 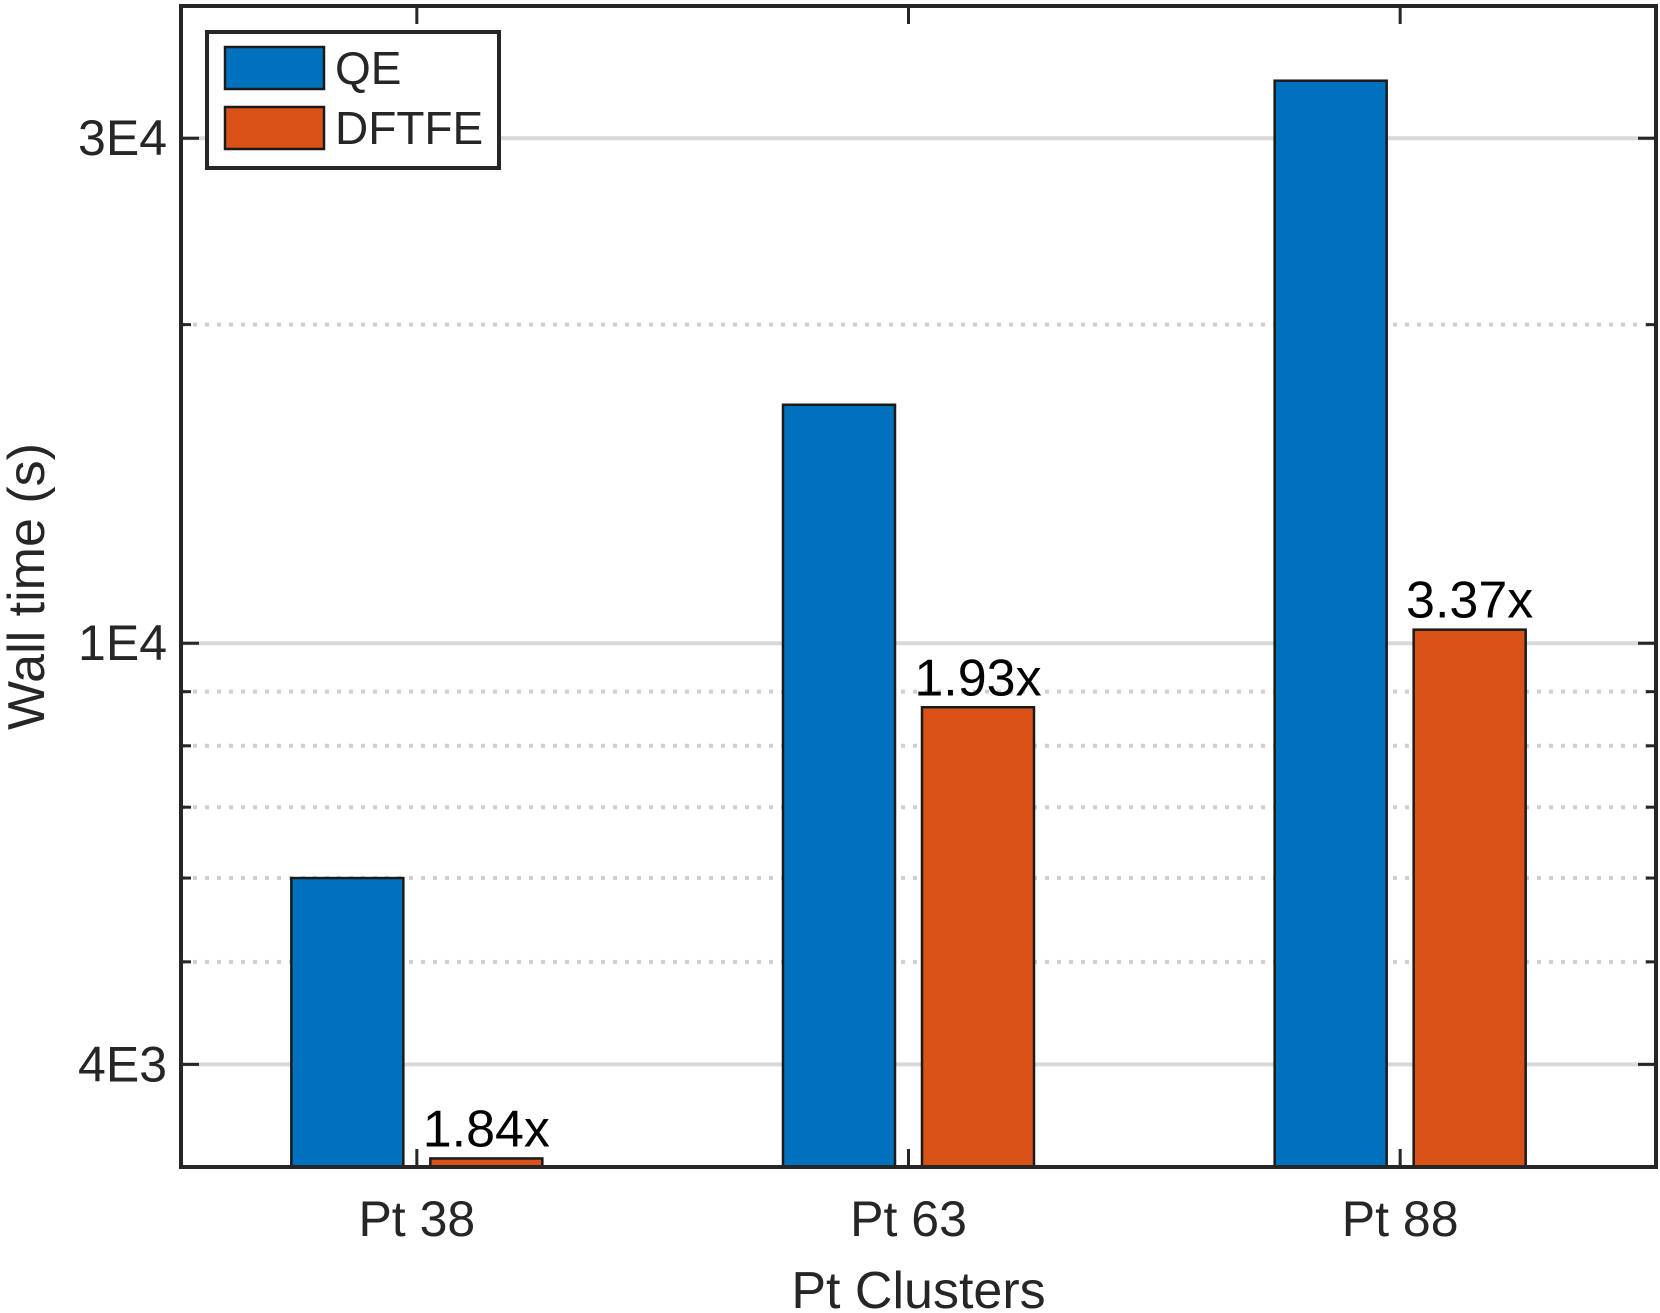 What do you see at coordinates (122, 643) in the screenshot?
I see `y-tick-label: 1E4` at bounding box center [122, 643].